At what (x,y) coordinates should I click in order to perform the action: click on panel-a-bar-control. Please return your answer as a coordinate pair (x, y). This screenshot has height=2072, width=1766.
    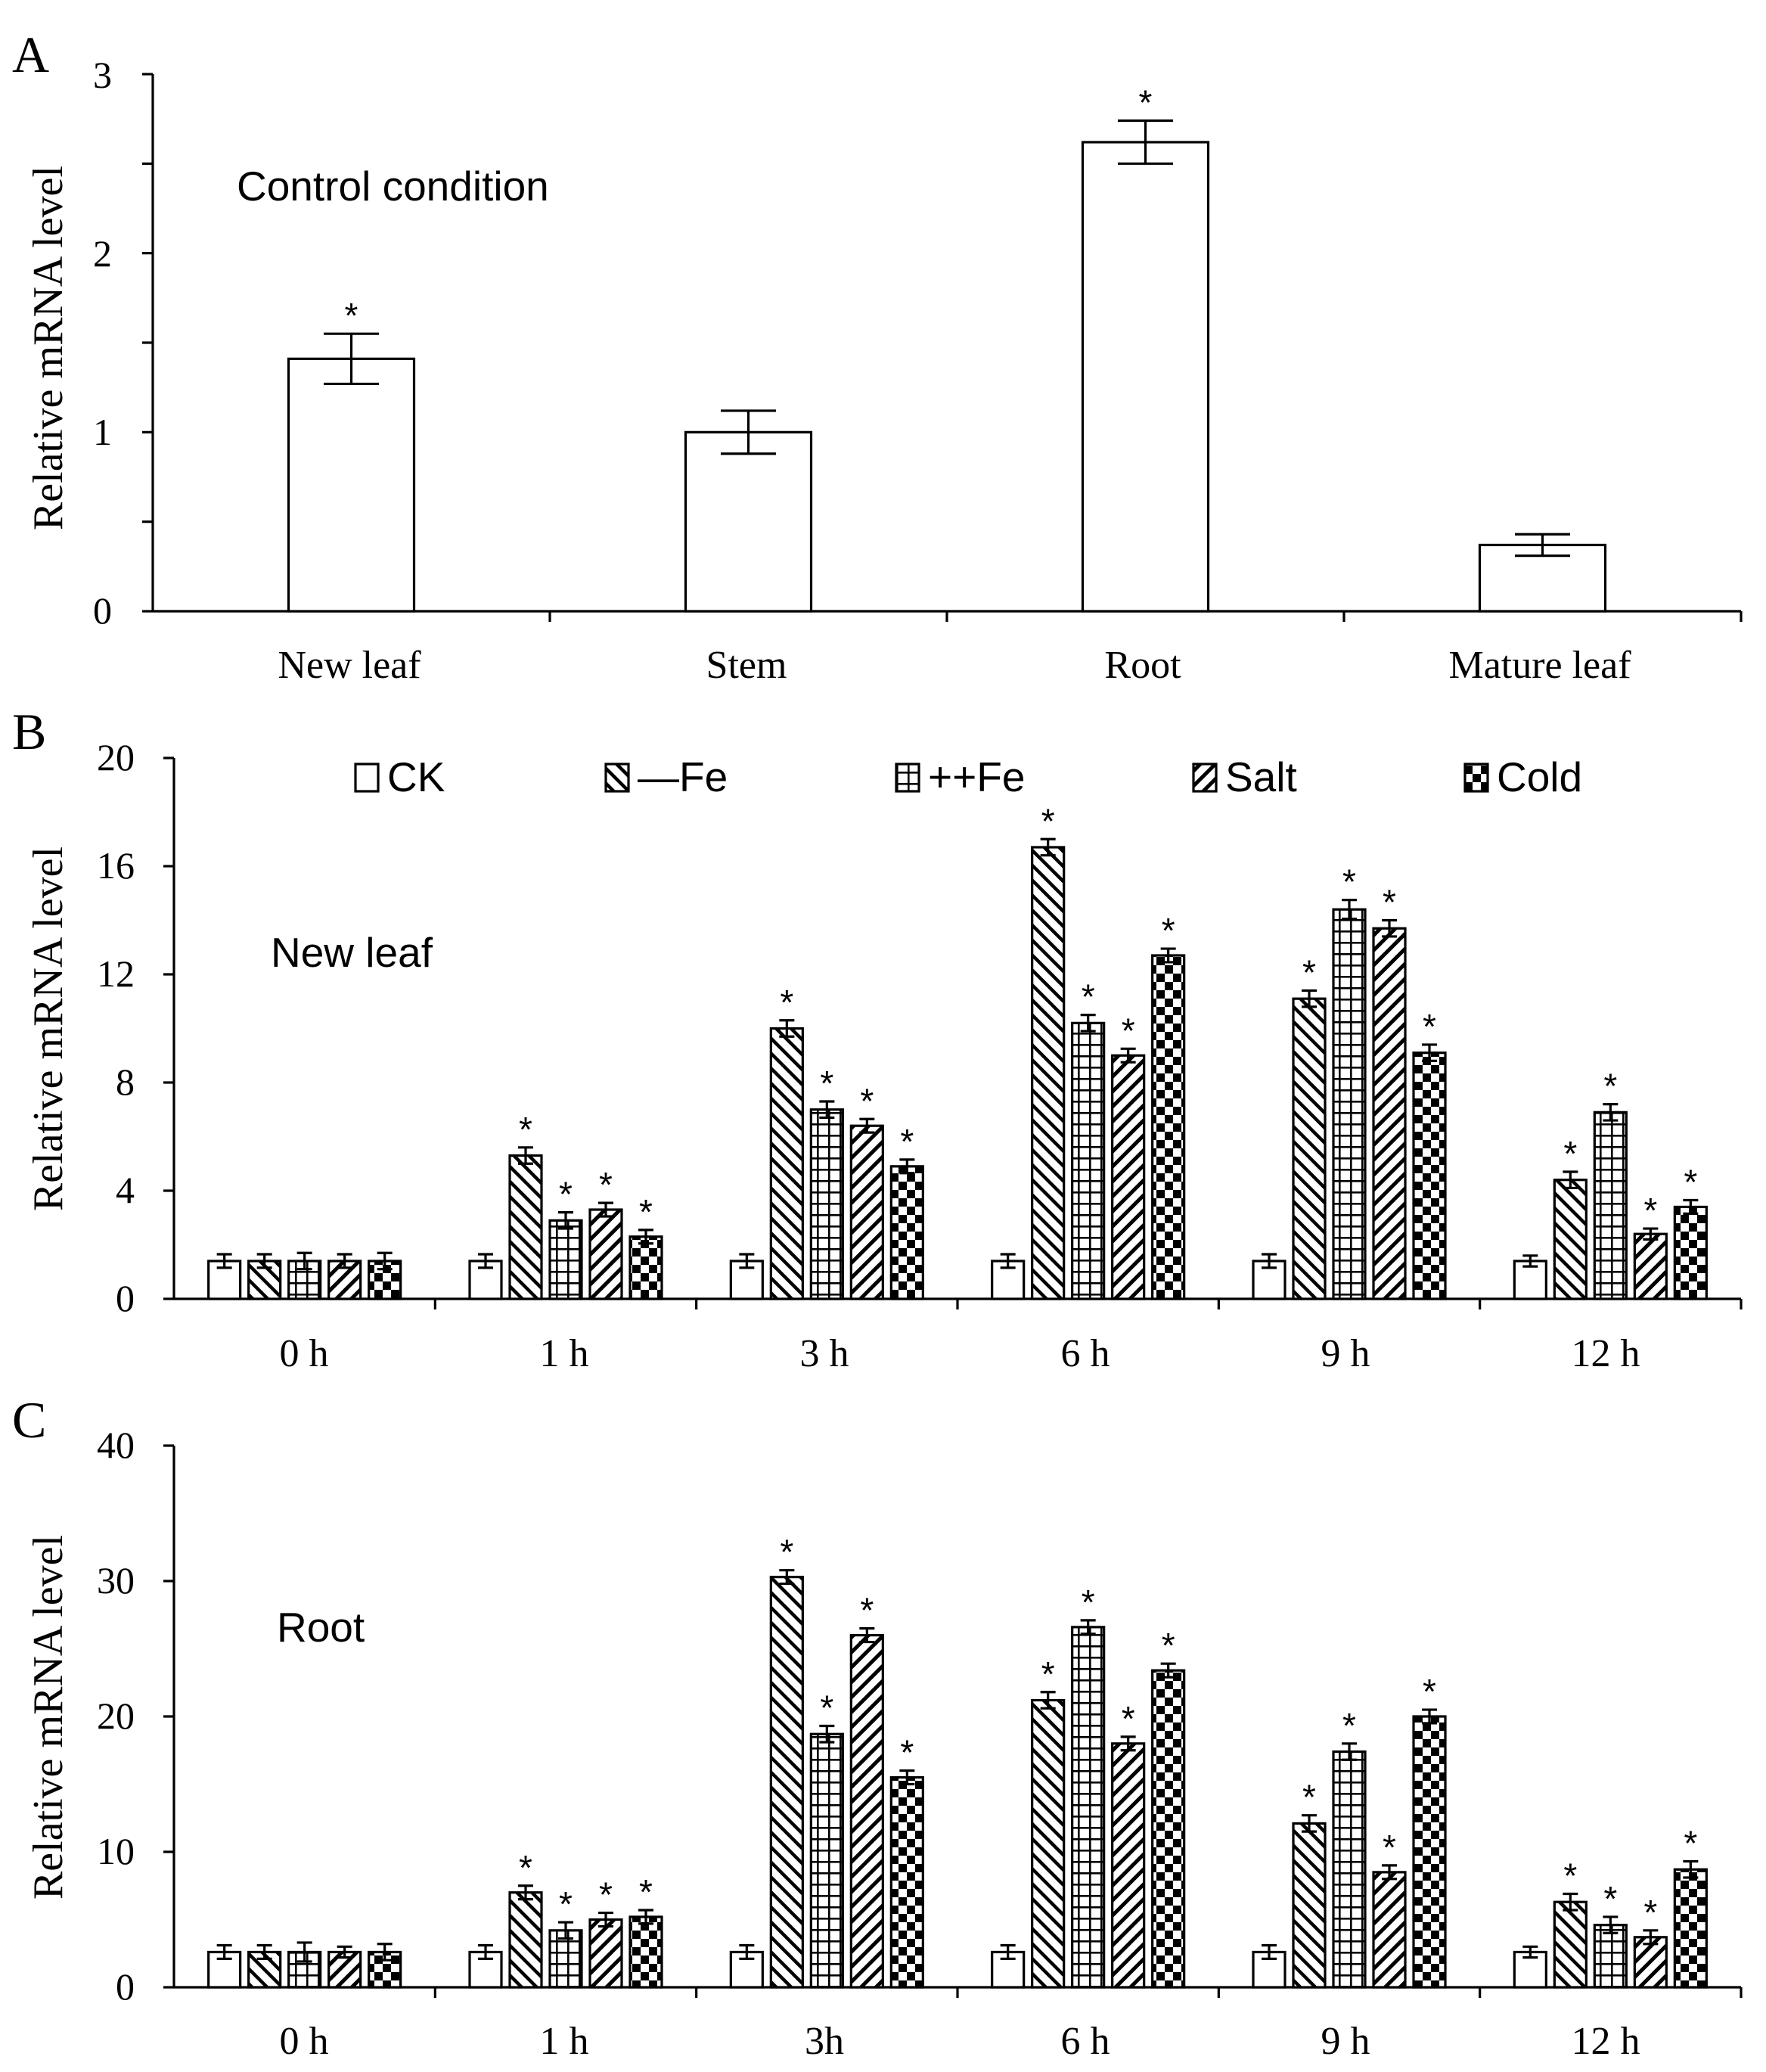
    Looking at the image, I should click on (749, 521).